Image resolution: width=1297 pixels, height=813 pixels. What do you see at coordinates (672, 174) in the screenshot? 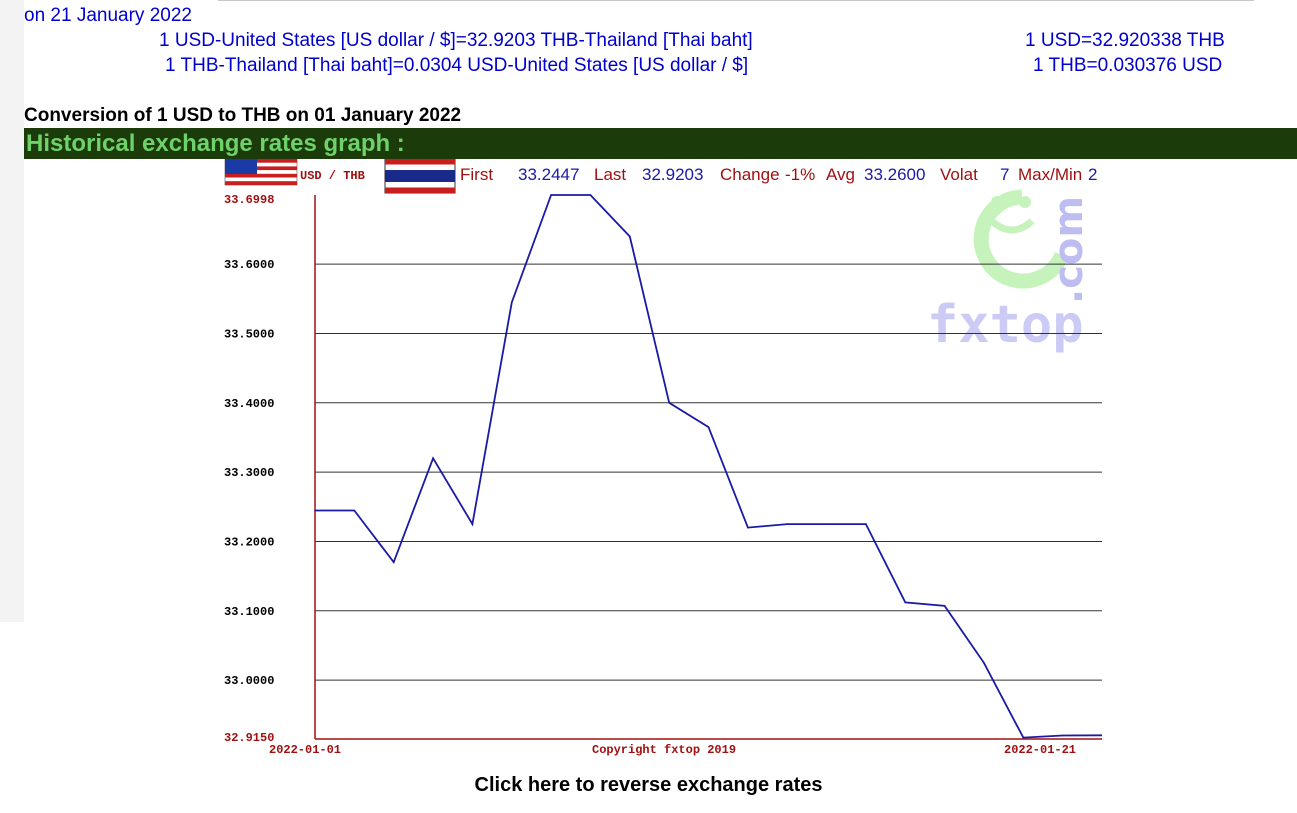
I see `stat-last-value: 32.9203` at bounding box center [672, 174].